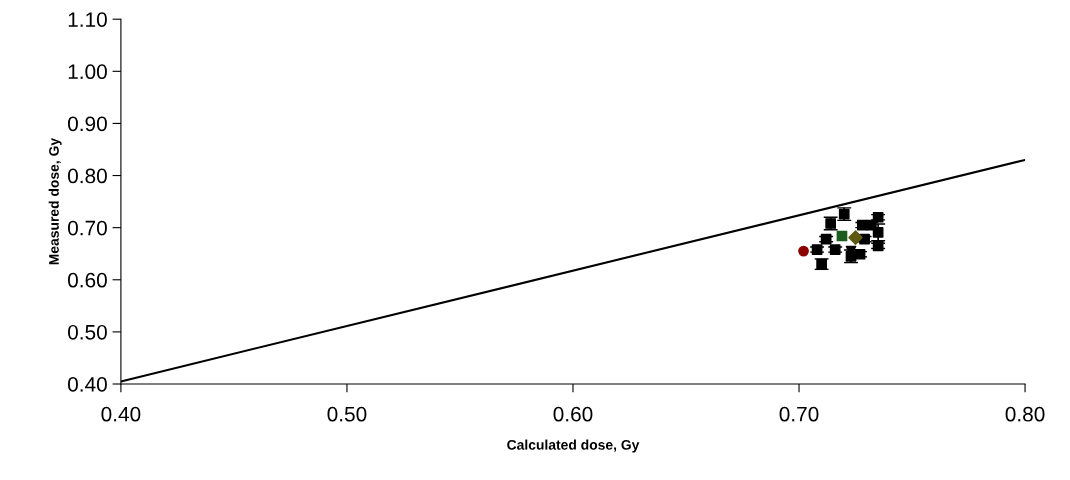 The height and width of the screenshot is (480, 1070). What do you see at coordinates (87, 280) in the screenshot?
I see `y-tick-label: 0.60` at bounding box center [87, 280].